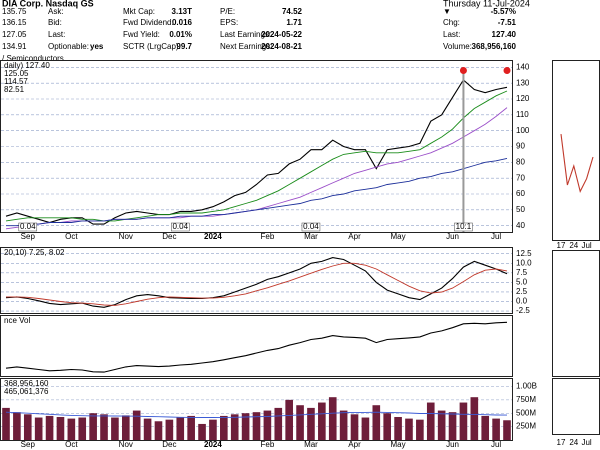 This screenshot has width=600, height=450. What do you see at coordinates (507, 22) in the screenshot?
I see `field-value: -7.51` at bounding box center [507, 22].